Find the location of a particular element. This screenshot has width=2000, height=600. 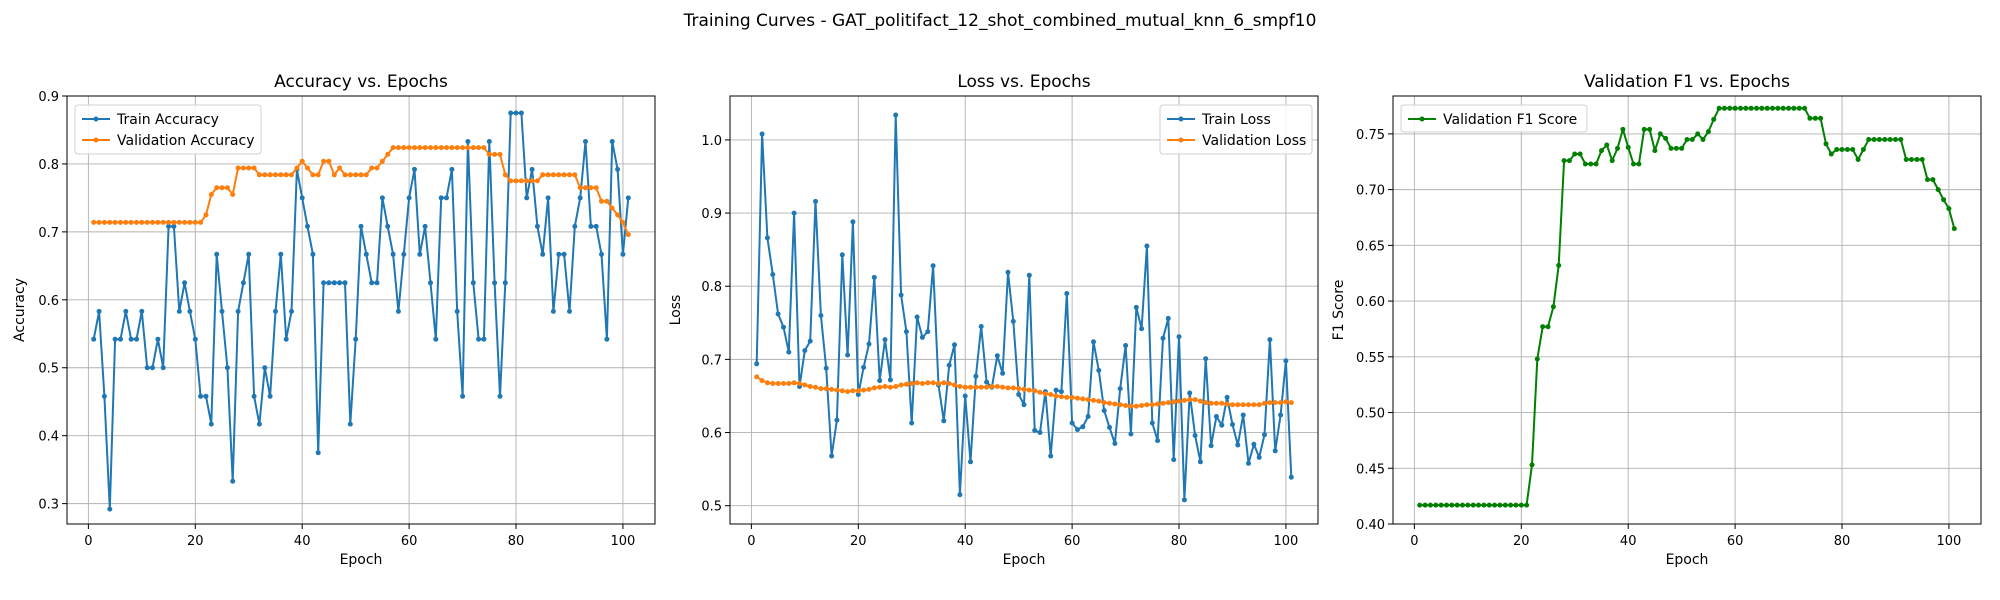

accuracy-x-tick-label: 20 is located at coordinates (195, 541).